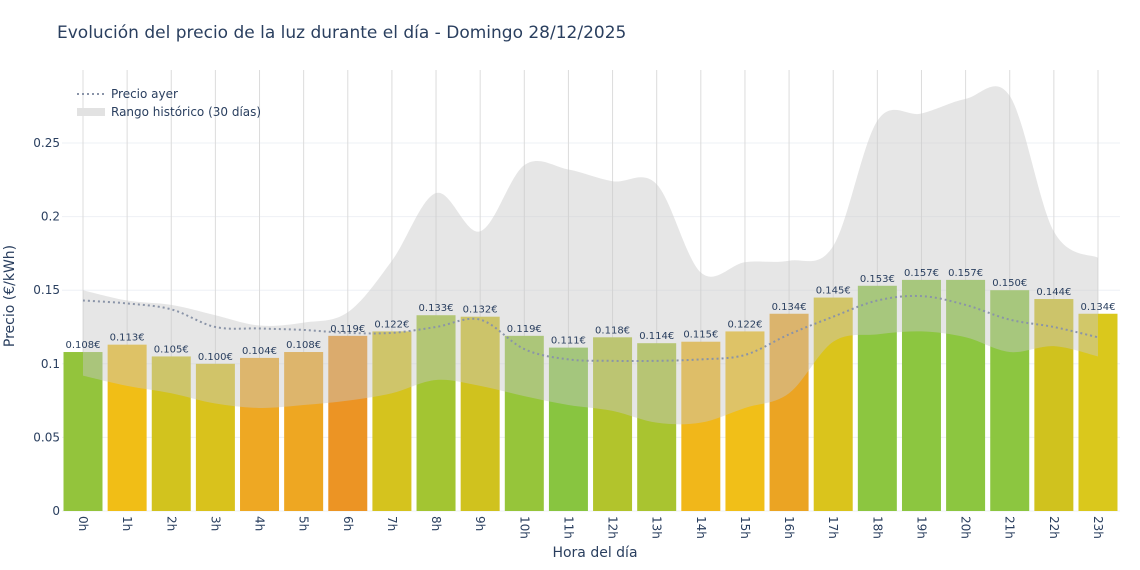 This screenshot has height=570, width=1140. Describe the element at coordinates (260, 434) in the screenshot. I see `bar-4h` at that location.